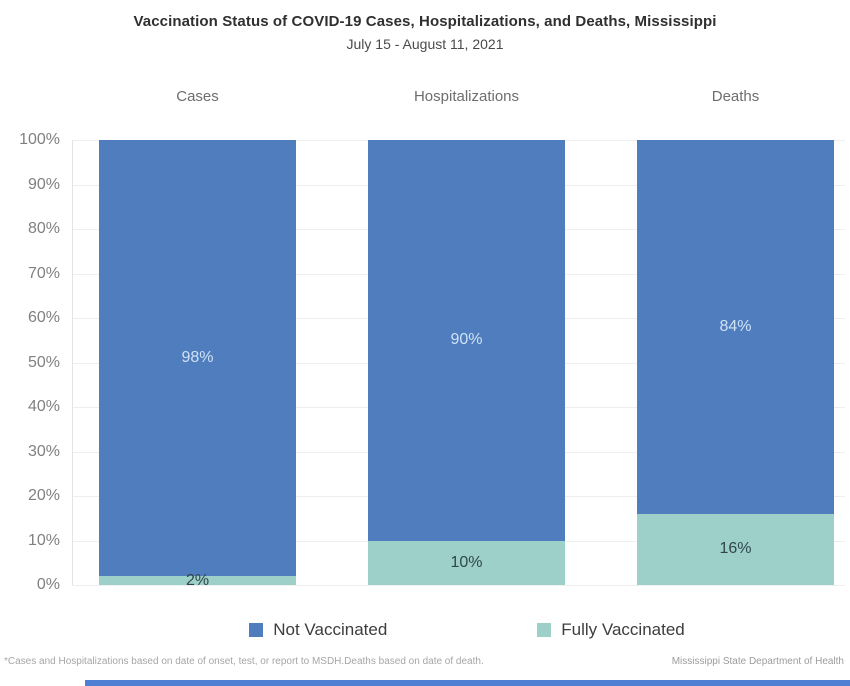  Describe the element at coordinates (735, 96) in the screenshot. I see `column-header-deaths: Deaths` at that location.